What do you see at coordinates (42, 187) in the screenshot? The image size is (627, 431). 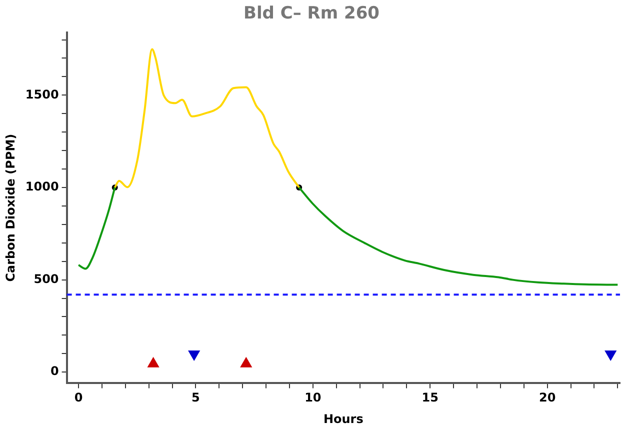 I see `y-tick-label: 1000` at bounding box center [42, 187].